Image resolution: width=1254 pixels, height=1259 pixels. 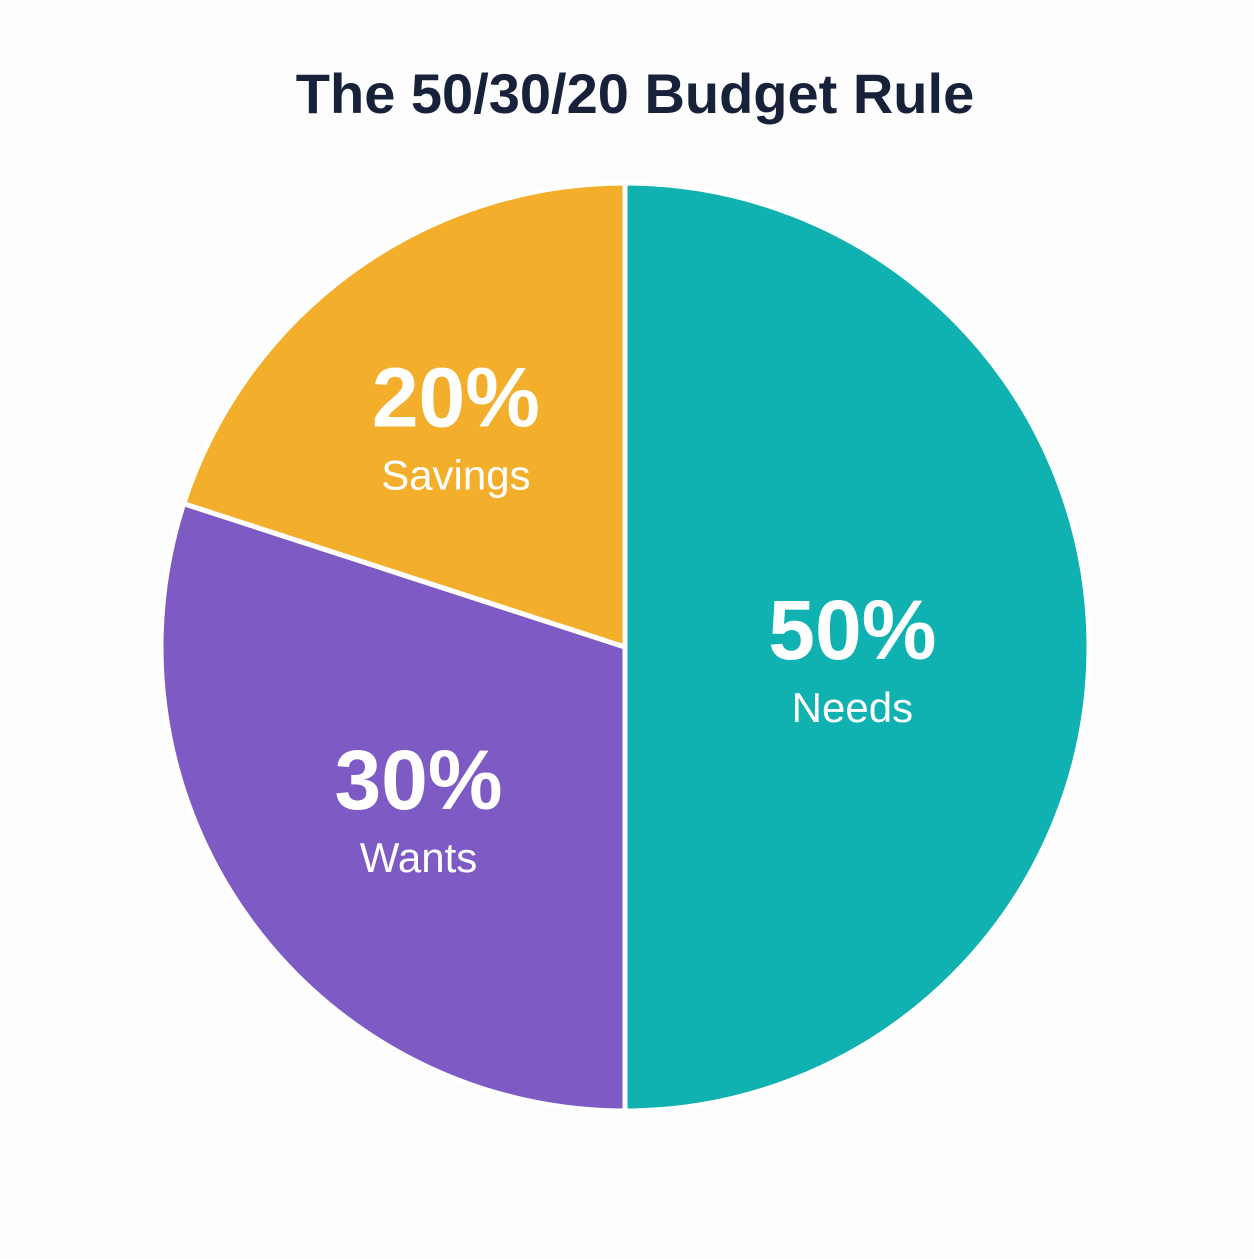 I want to click on slice-category-label: Wants, so click(x=418, y=857).